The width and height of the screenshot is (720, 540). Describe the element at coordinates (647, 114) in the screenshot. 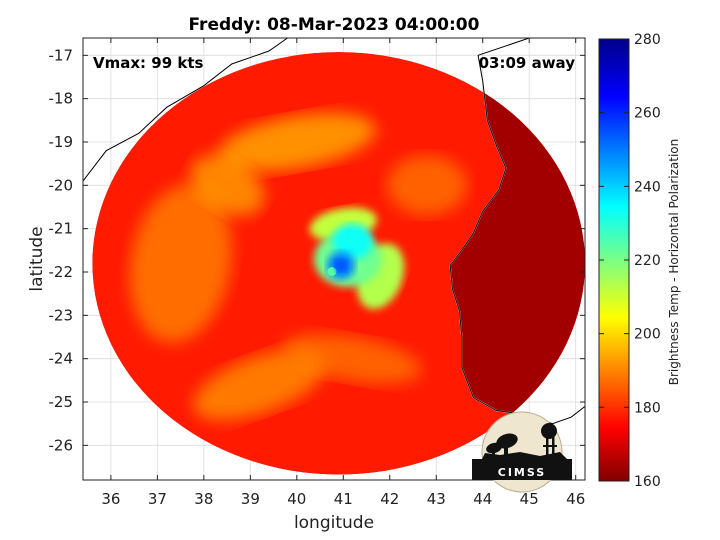

I see `colorbar-tick-label: 260` at that location.